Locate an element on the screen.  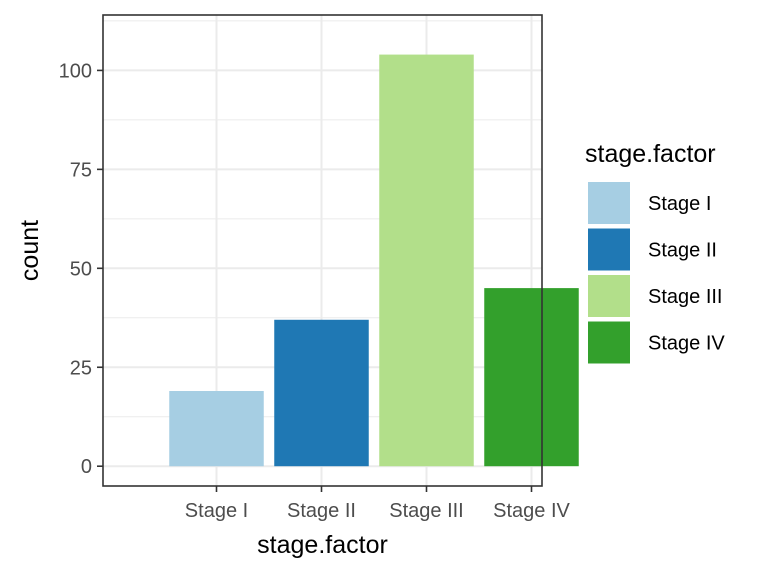
y-tick-label: 25 is located at coordinates (81, 368).